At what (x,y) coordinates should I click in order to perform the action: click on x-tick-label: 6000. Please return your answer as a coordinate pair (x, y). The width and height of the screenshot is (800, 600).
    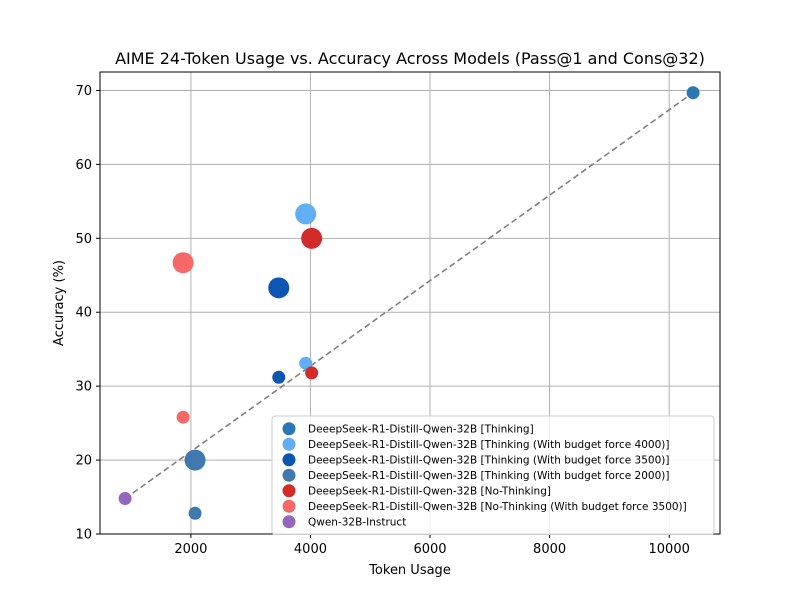
    Looking at the image, I should click on (429, 549).